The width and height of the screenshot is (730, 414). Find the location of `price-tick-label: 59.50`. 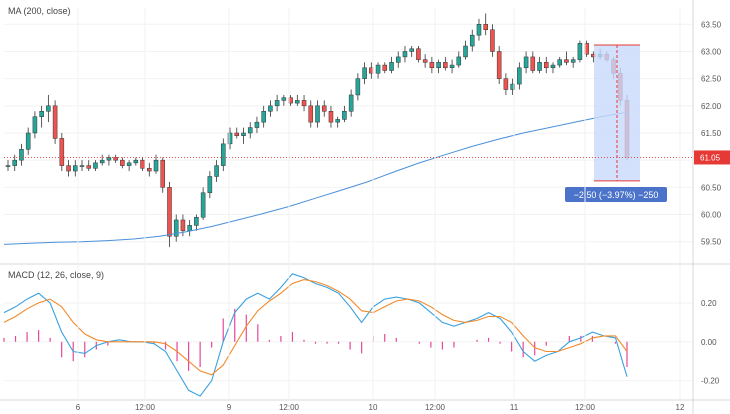

price-tick-label: 59.50 is located at coordinates (711, 242).